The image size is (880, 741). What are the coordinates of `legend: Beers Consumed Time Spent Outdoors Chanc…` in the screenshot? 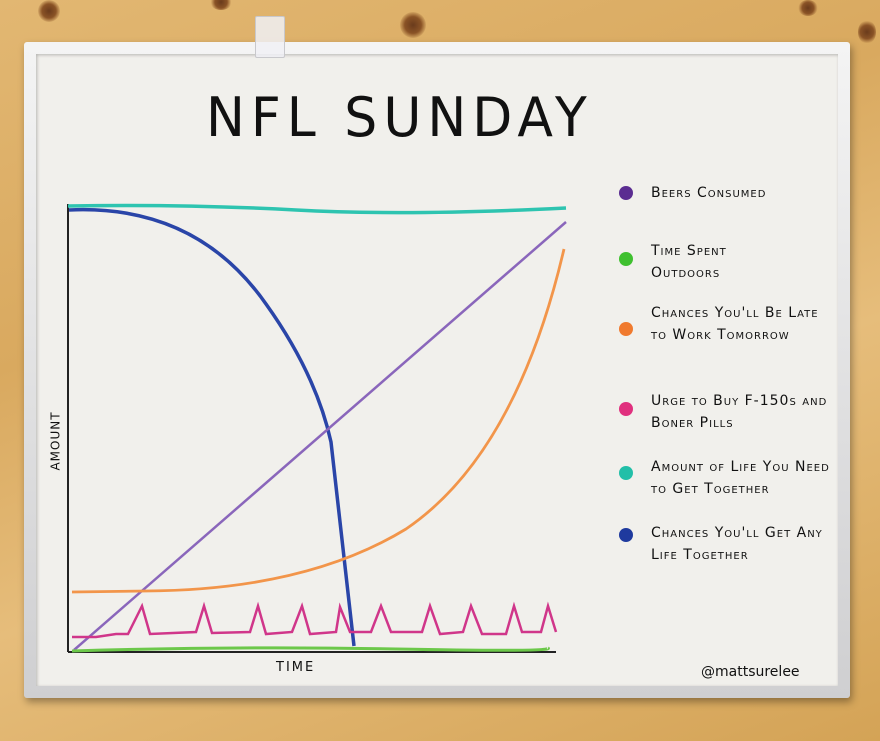 It's located at (726, 382).